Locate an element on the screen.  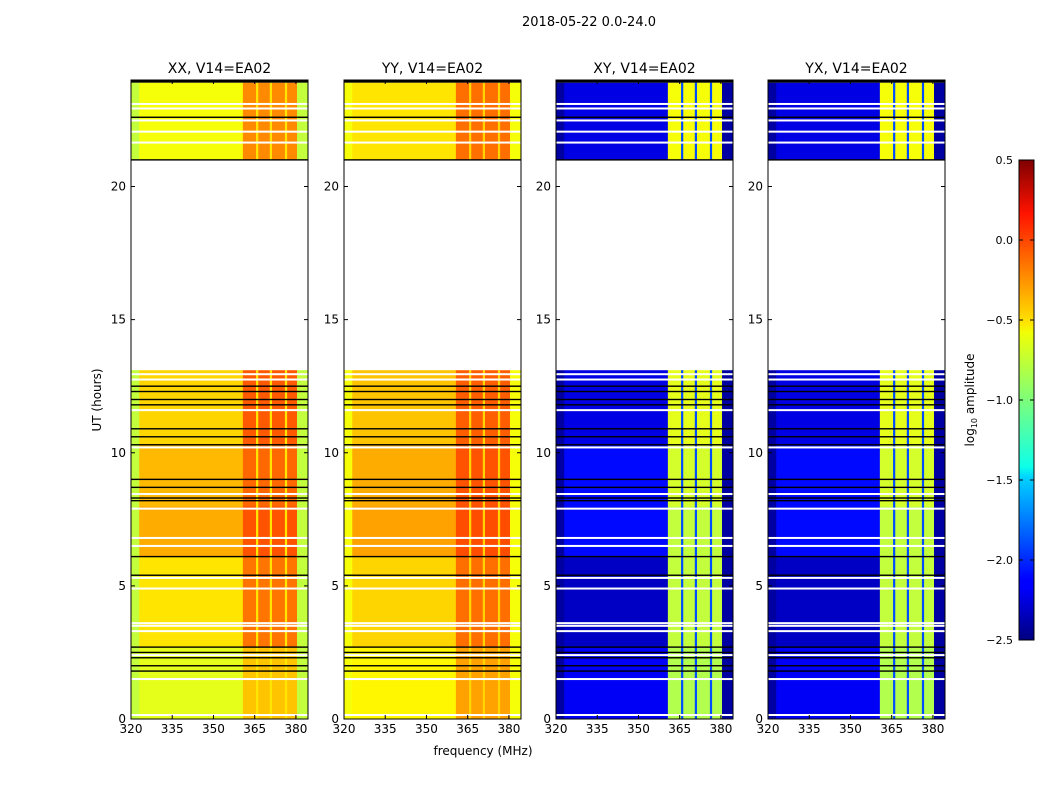
panel-title: XY, V14=EA02 is located at coordinates (644, 69).